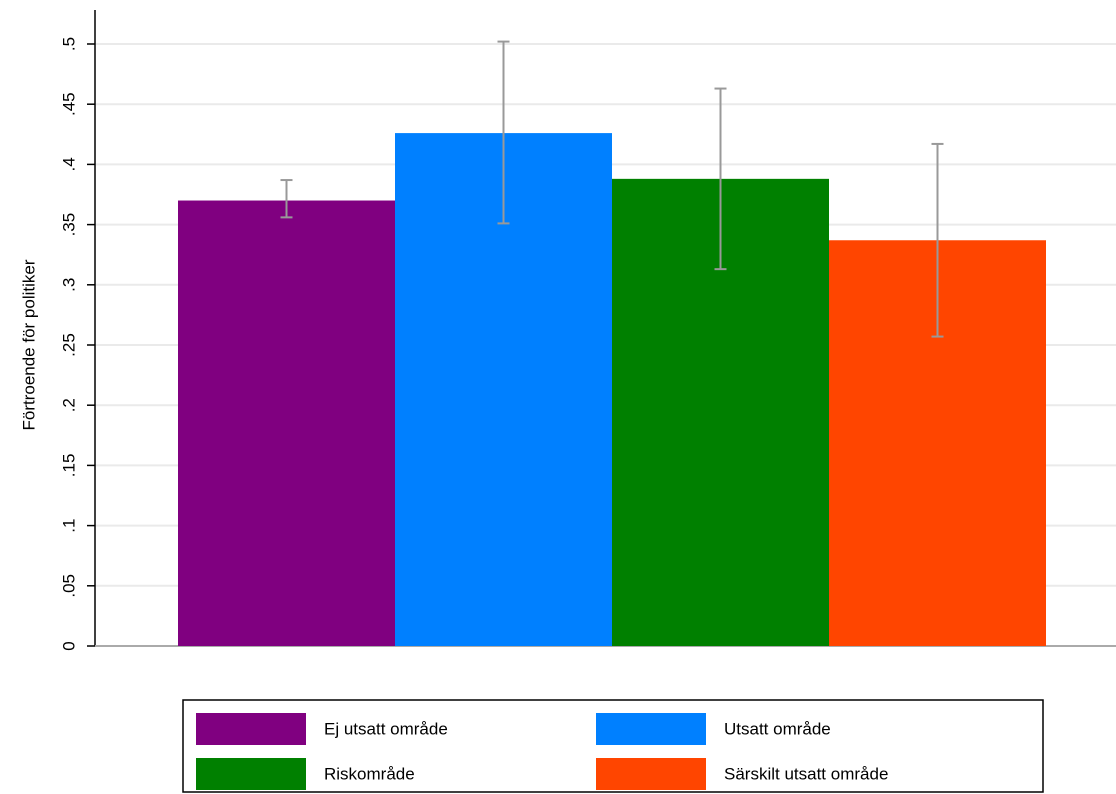  I want to click on y-tick-label: .3, so click(68, 285).